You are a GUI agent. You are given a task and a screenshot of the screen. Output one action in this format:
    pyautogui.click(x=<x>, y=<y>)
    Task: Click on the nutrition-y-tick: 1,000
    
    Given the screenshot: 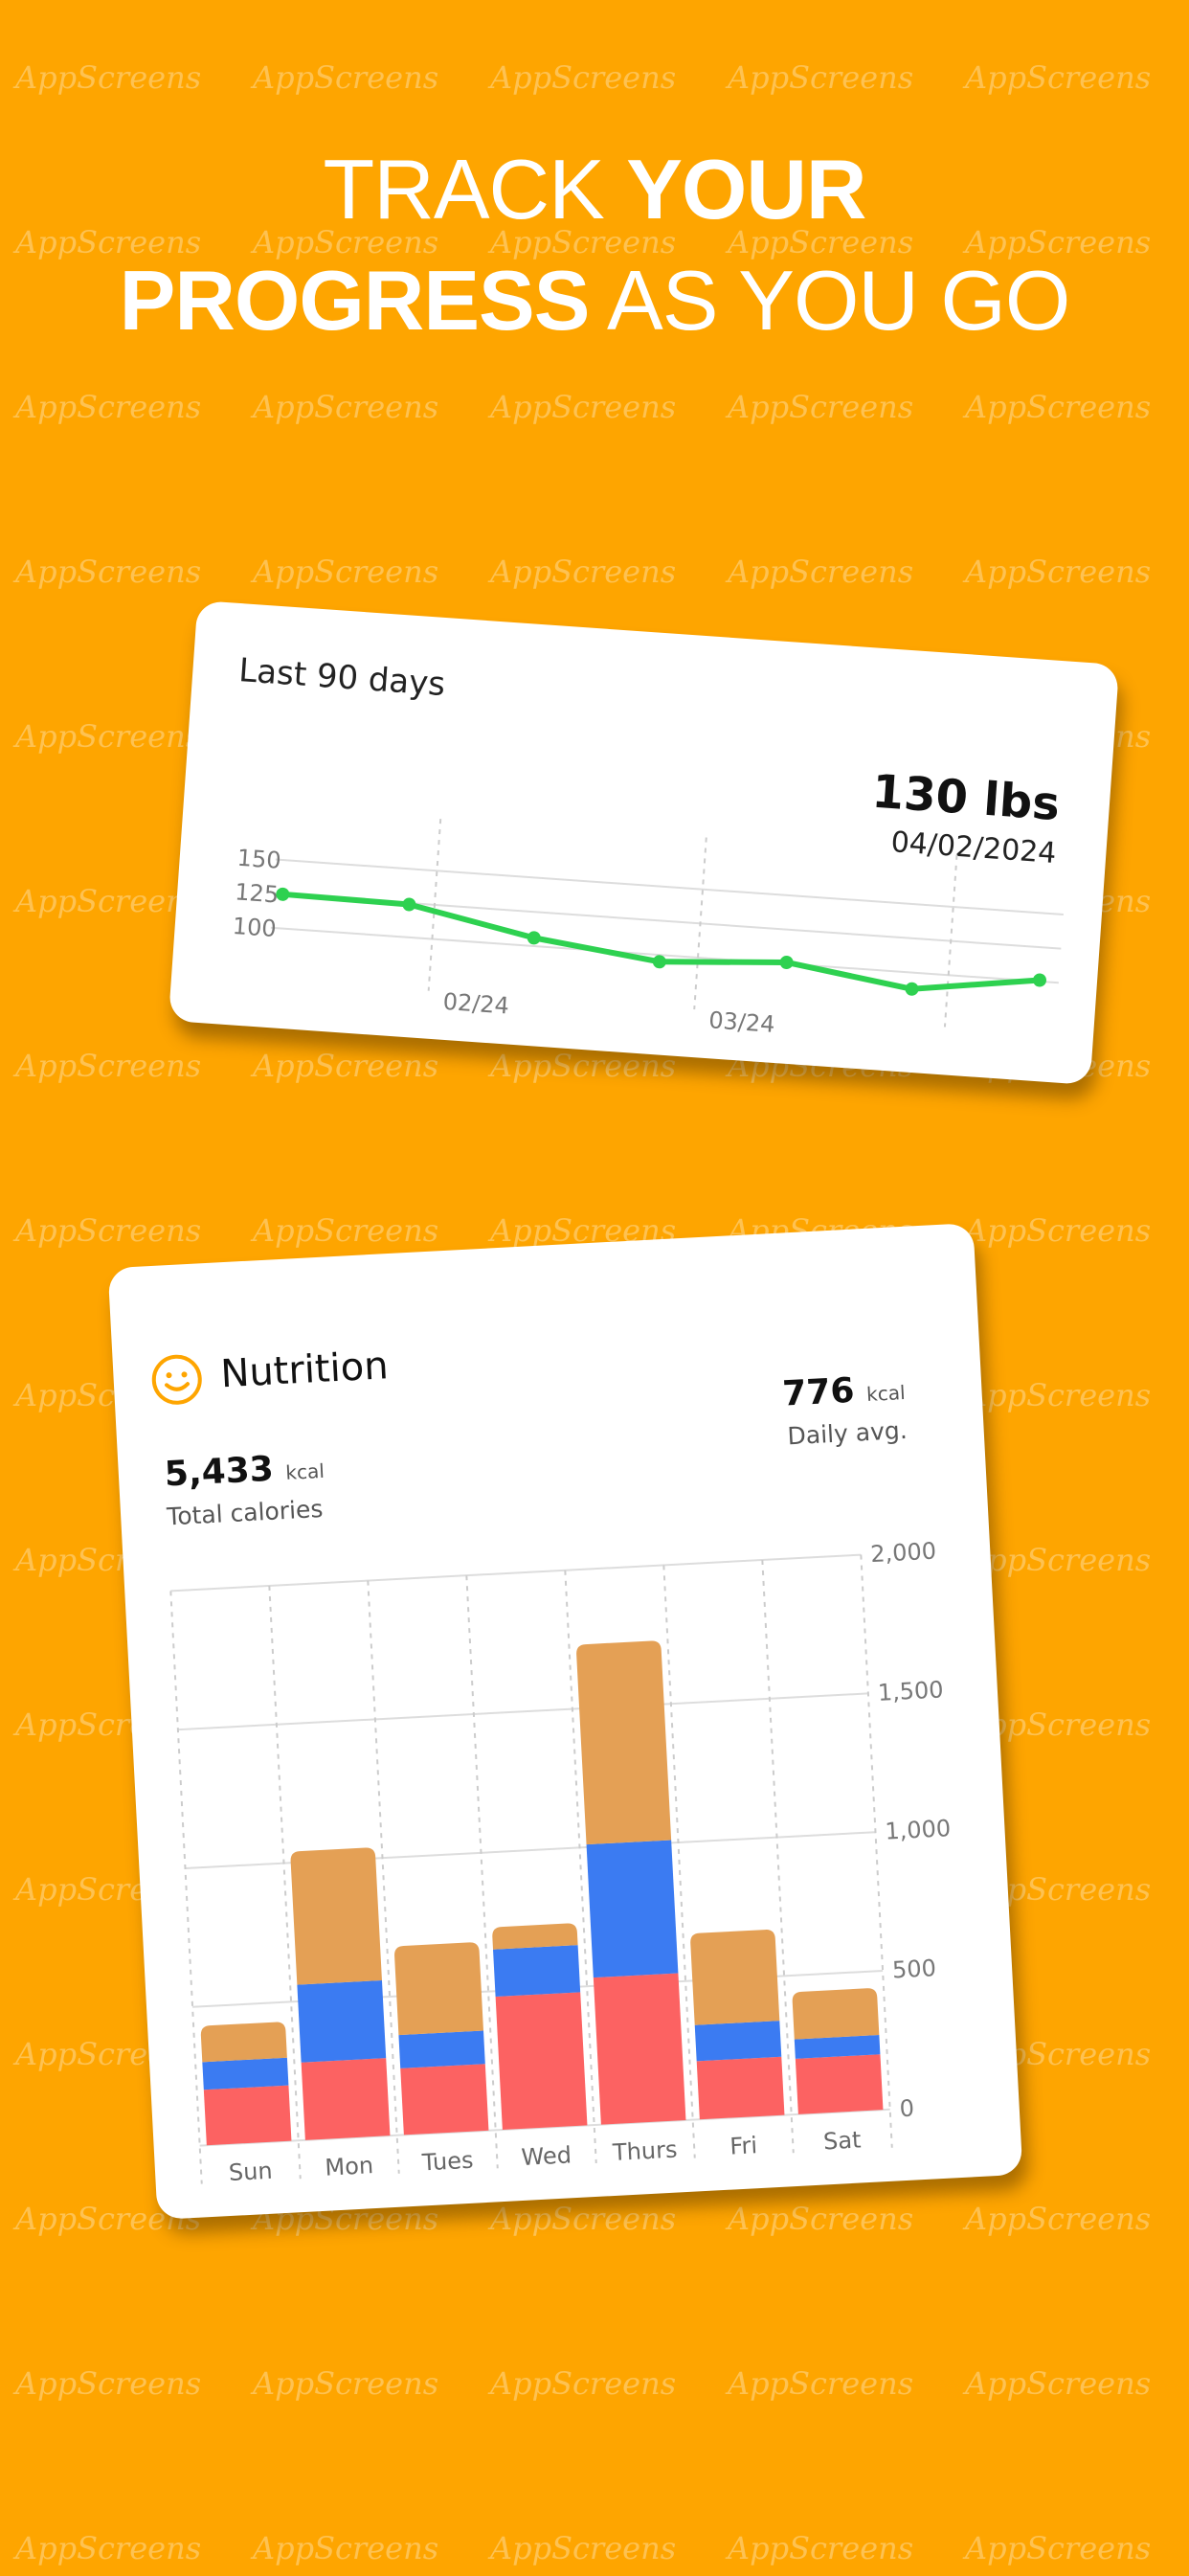 What is the action you would take?
    pyautogui.click(x=918, y=1830)
    